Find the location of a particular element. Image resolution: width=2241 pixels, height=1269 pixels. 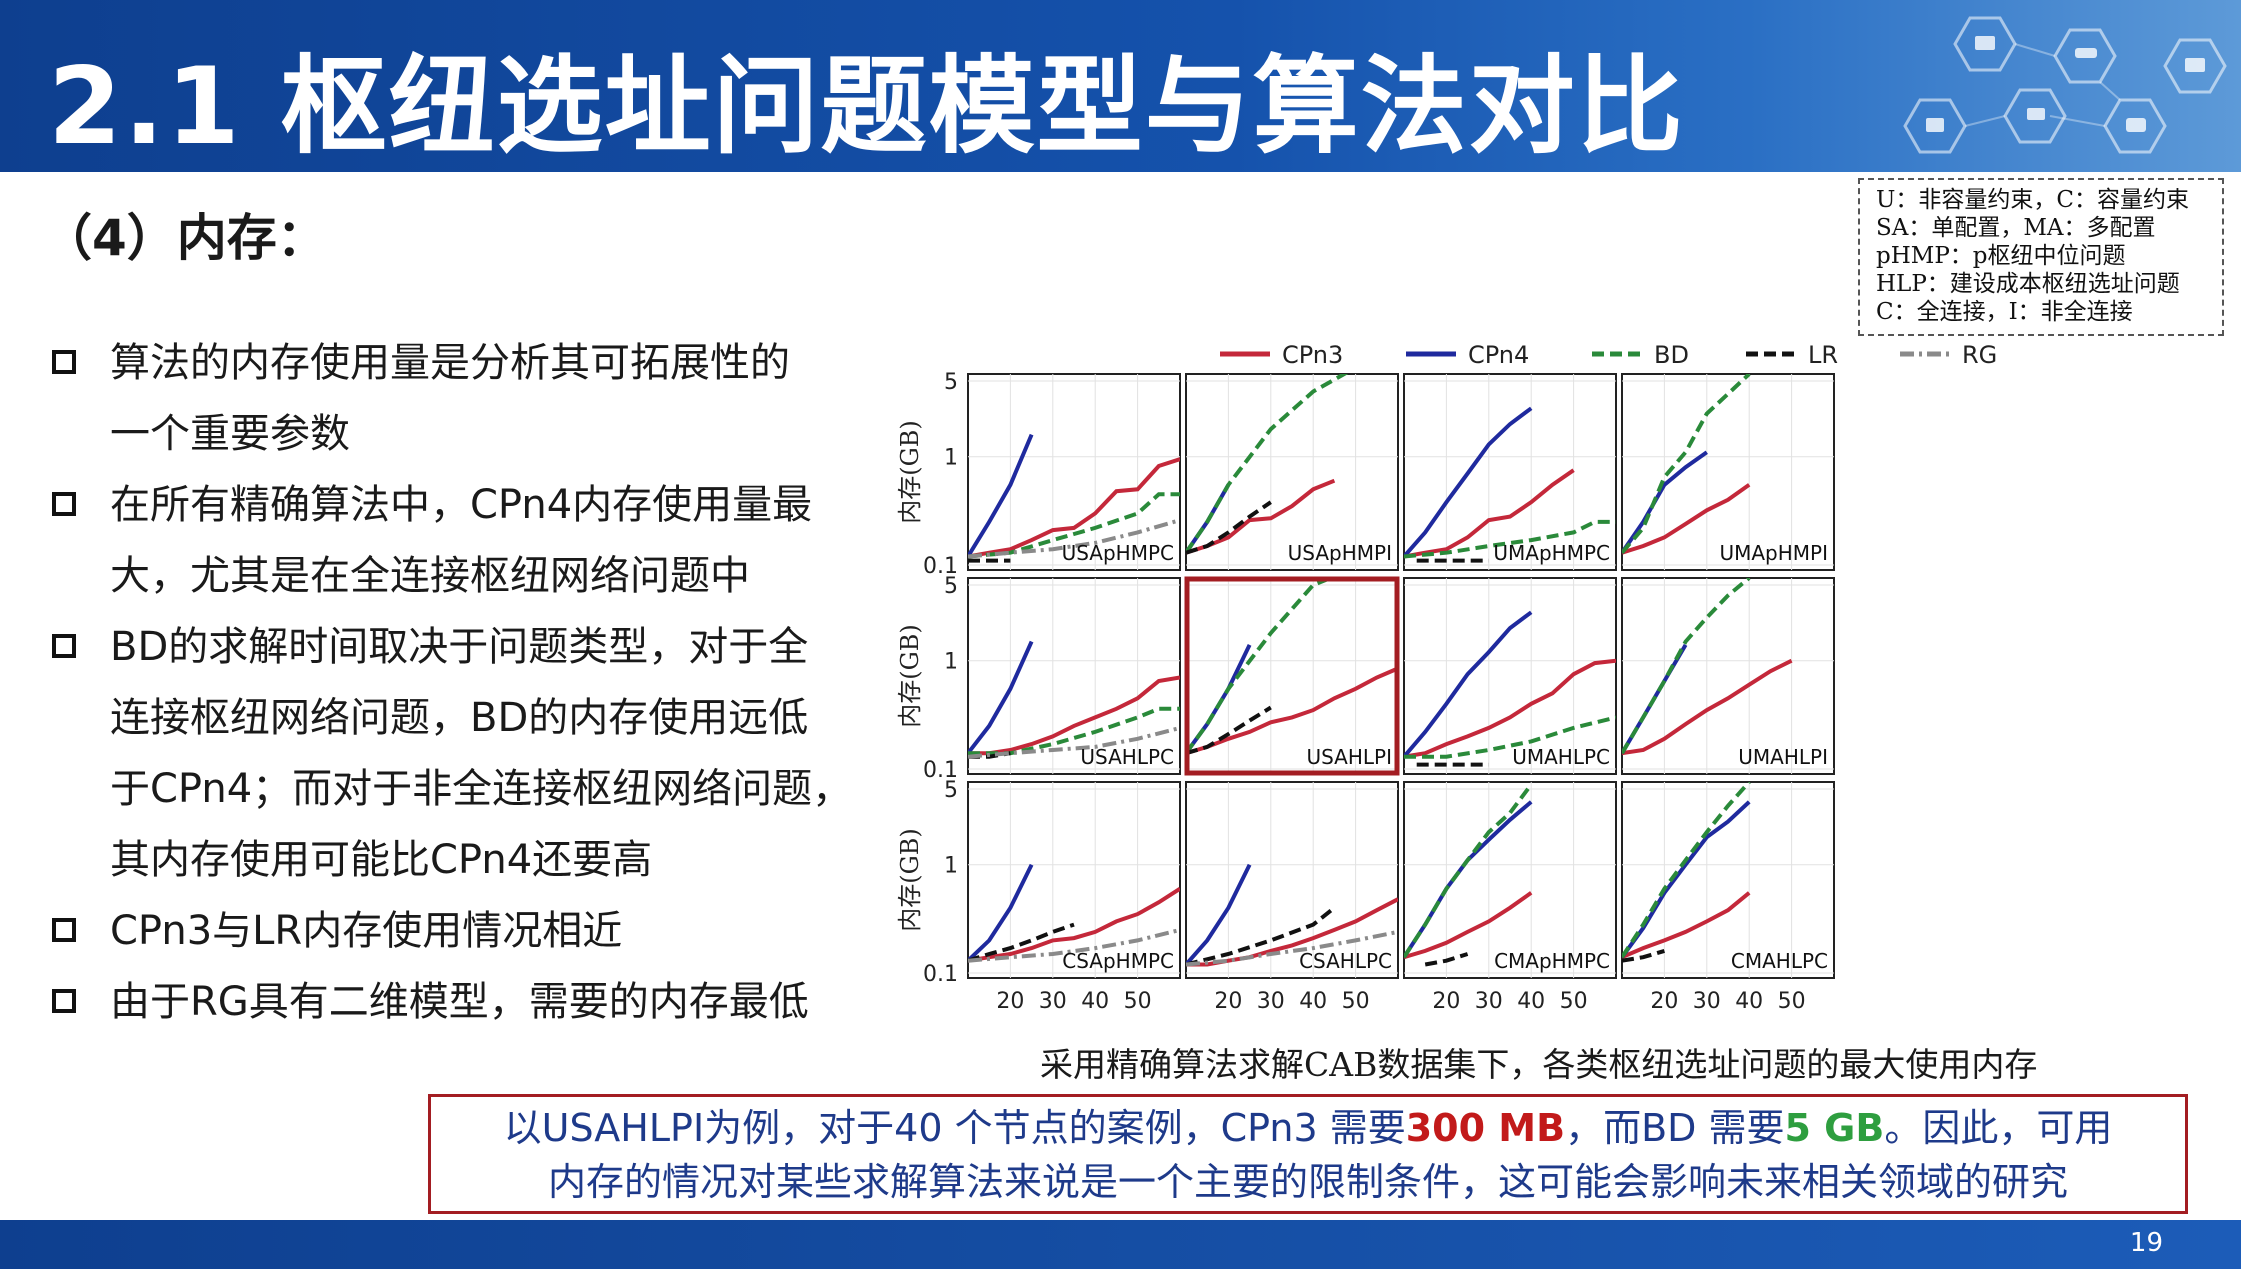

panel-label: UMApHMPI is located at coordinates (1773, 553).